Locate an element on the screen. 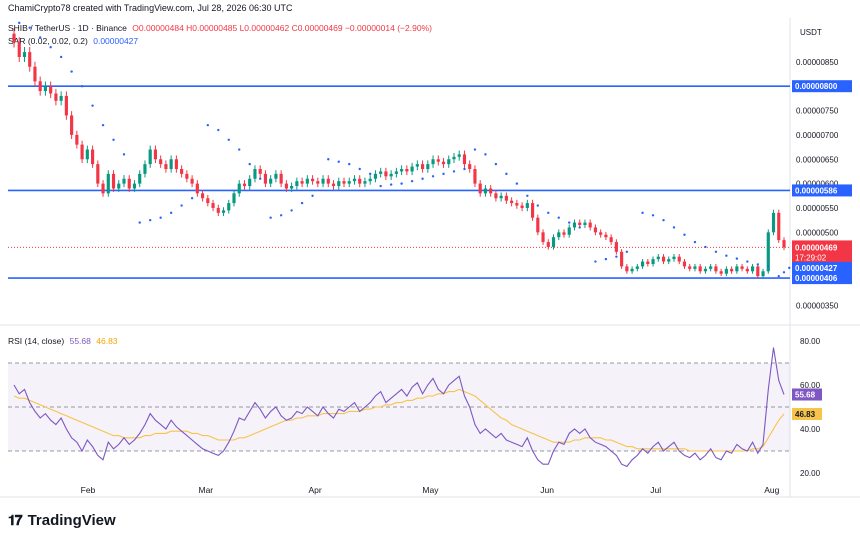  level-price-label: 0.00000406 is located at coordinates (816, 278).